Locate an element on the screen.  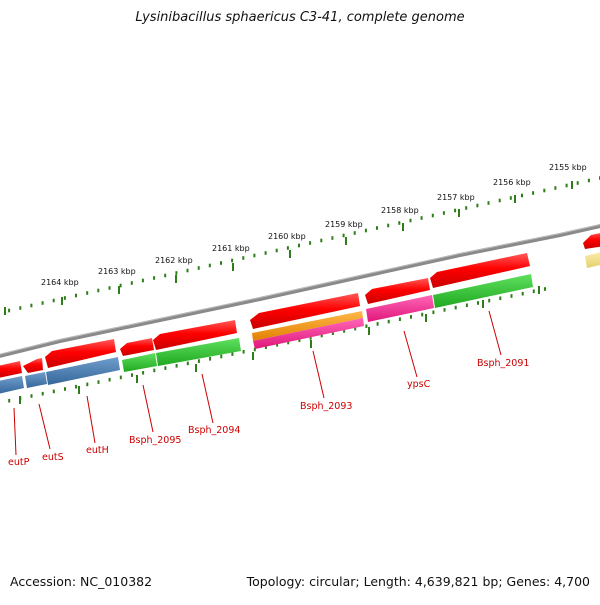
tick-label-2161: 2161 kbp is located at coordinates (231, 248).